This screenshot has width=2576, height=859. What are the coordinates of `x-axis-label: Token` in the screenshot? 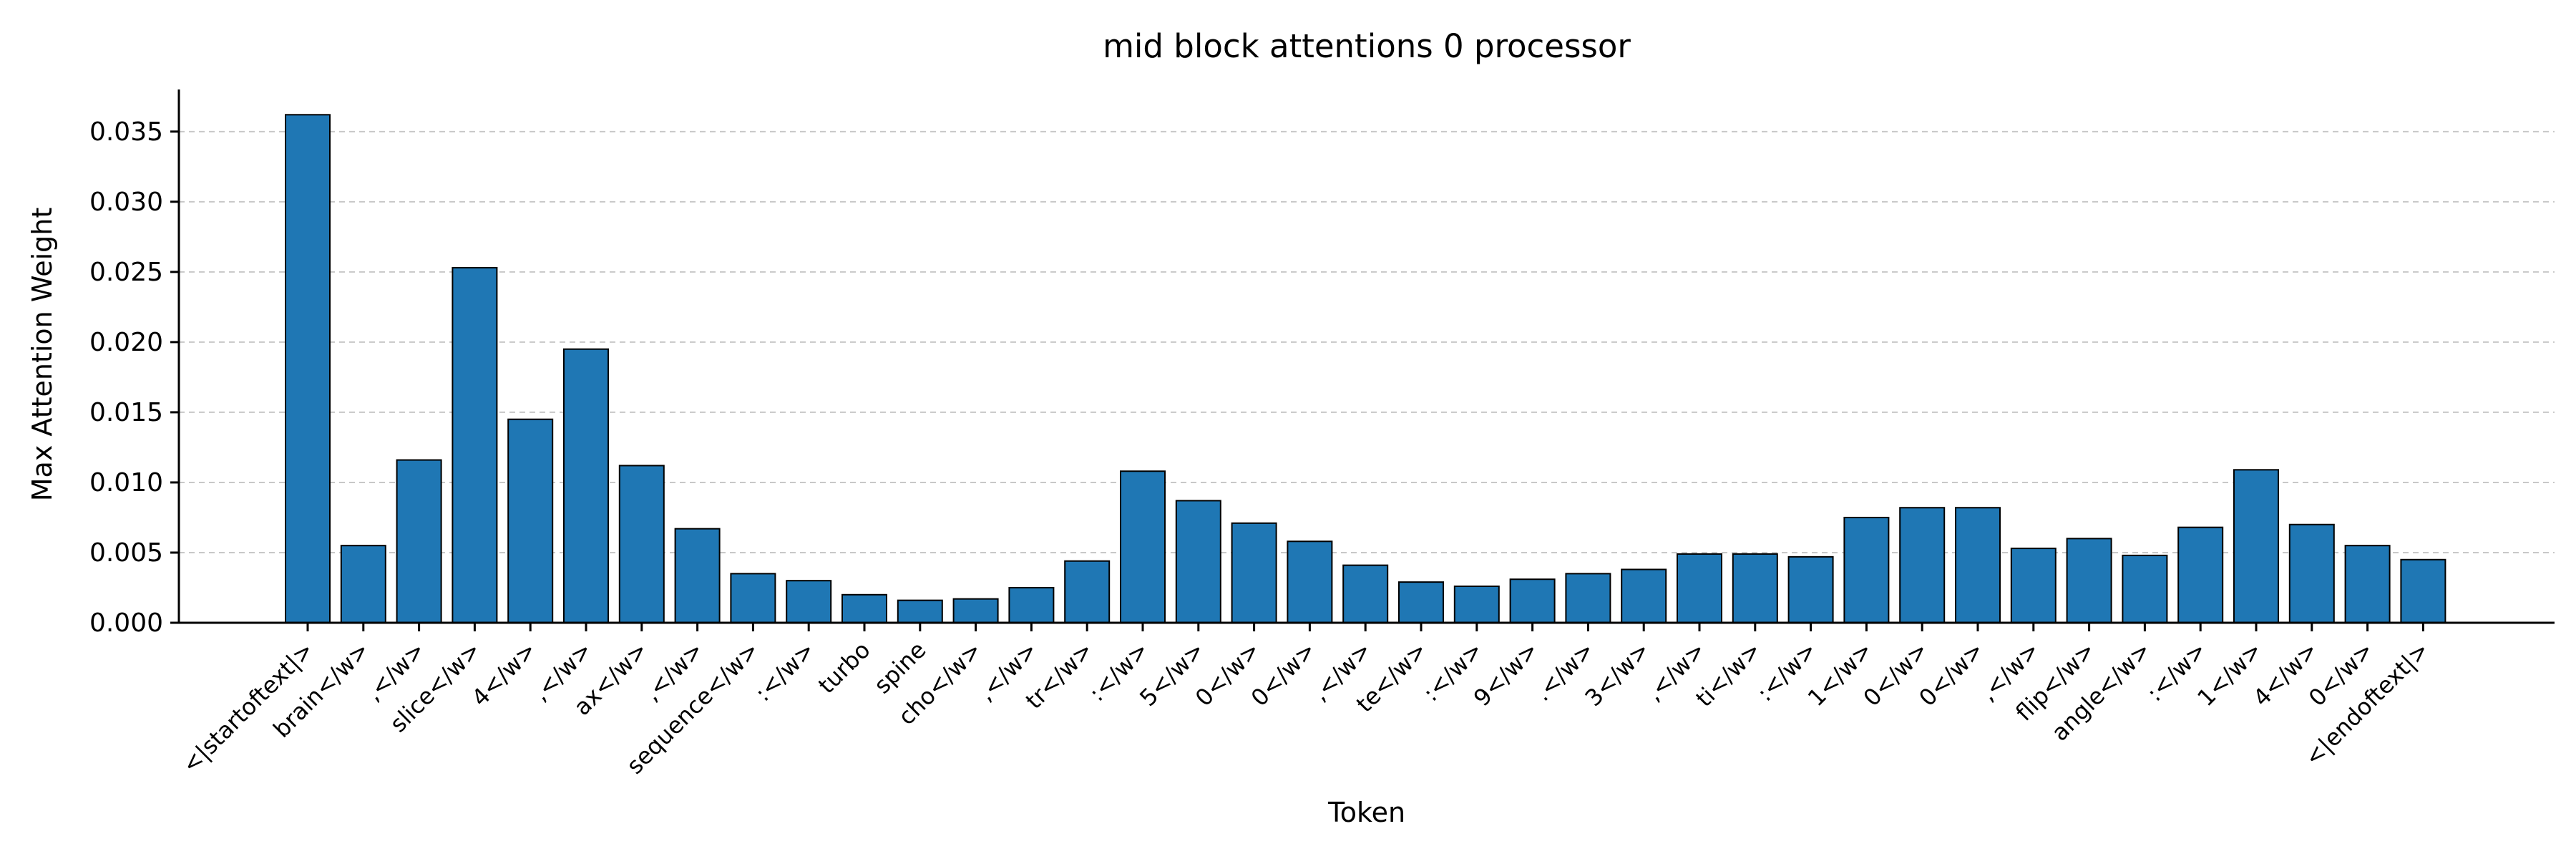 It's located at (1366, 812).